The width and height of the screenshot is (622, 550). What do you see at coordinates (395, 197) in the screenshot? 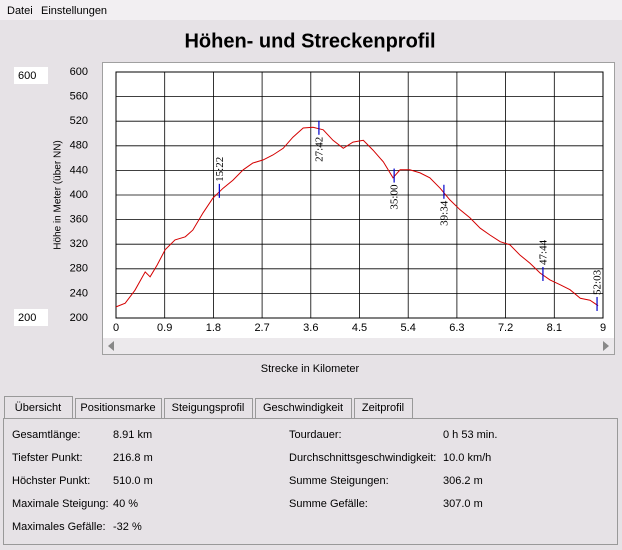
I see `time-marker-label: 35:00` at bounding box center [395, 197].